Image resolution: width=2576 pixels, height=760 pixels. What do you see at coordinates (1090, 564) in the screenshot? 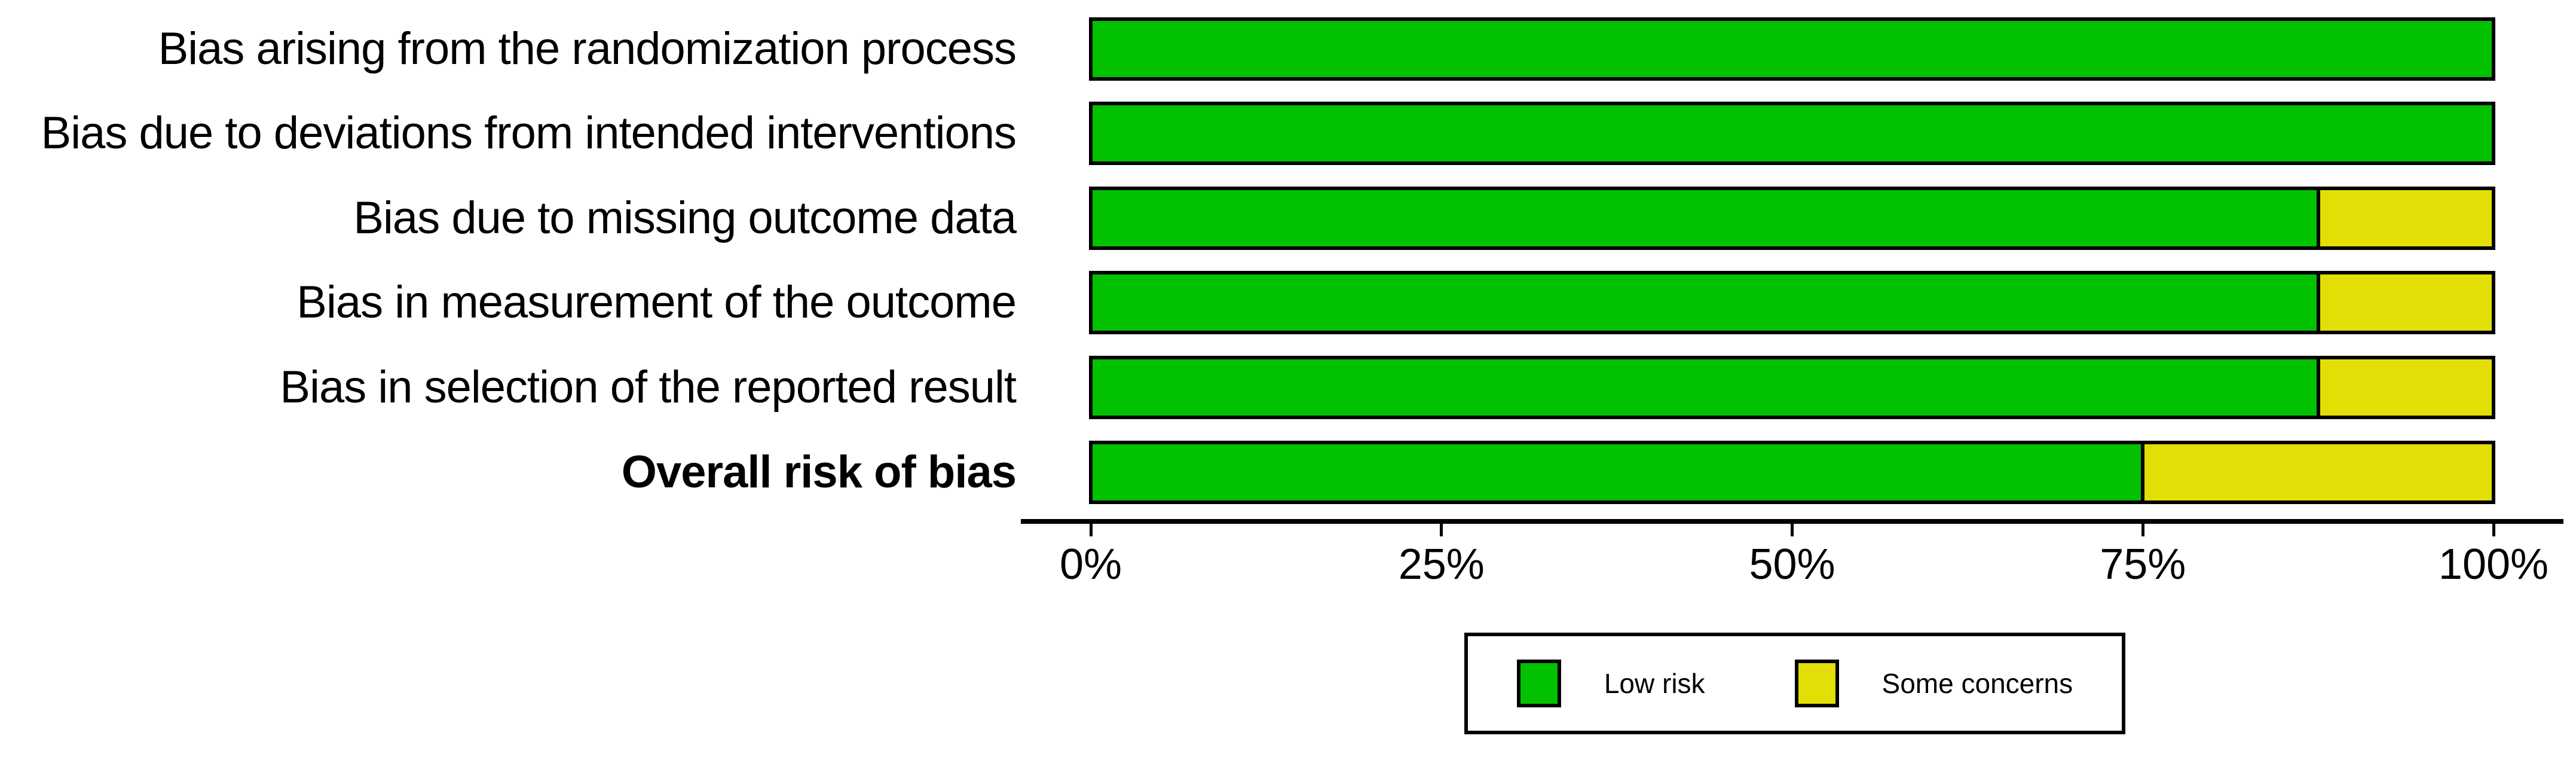
I see `x-axis-tick-label: 0%` at bounding box center [1090, 564].